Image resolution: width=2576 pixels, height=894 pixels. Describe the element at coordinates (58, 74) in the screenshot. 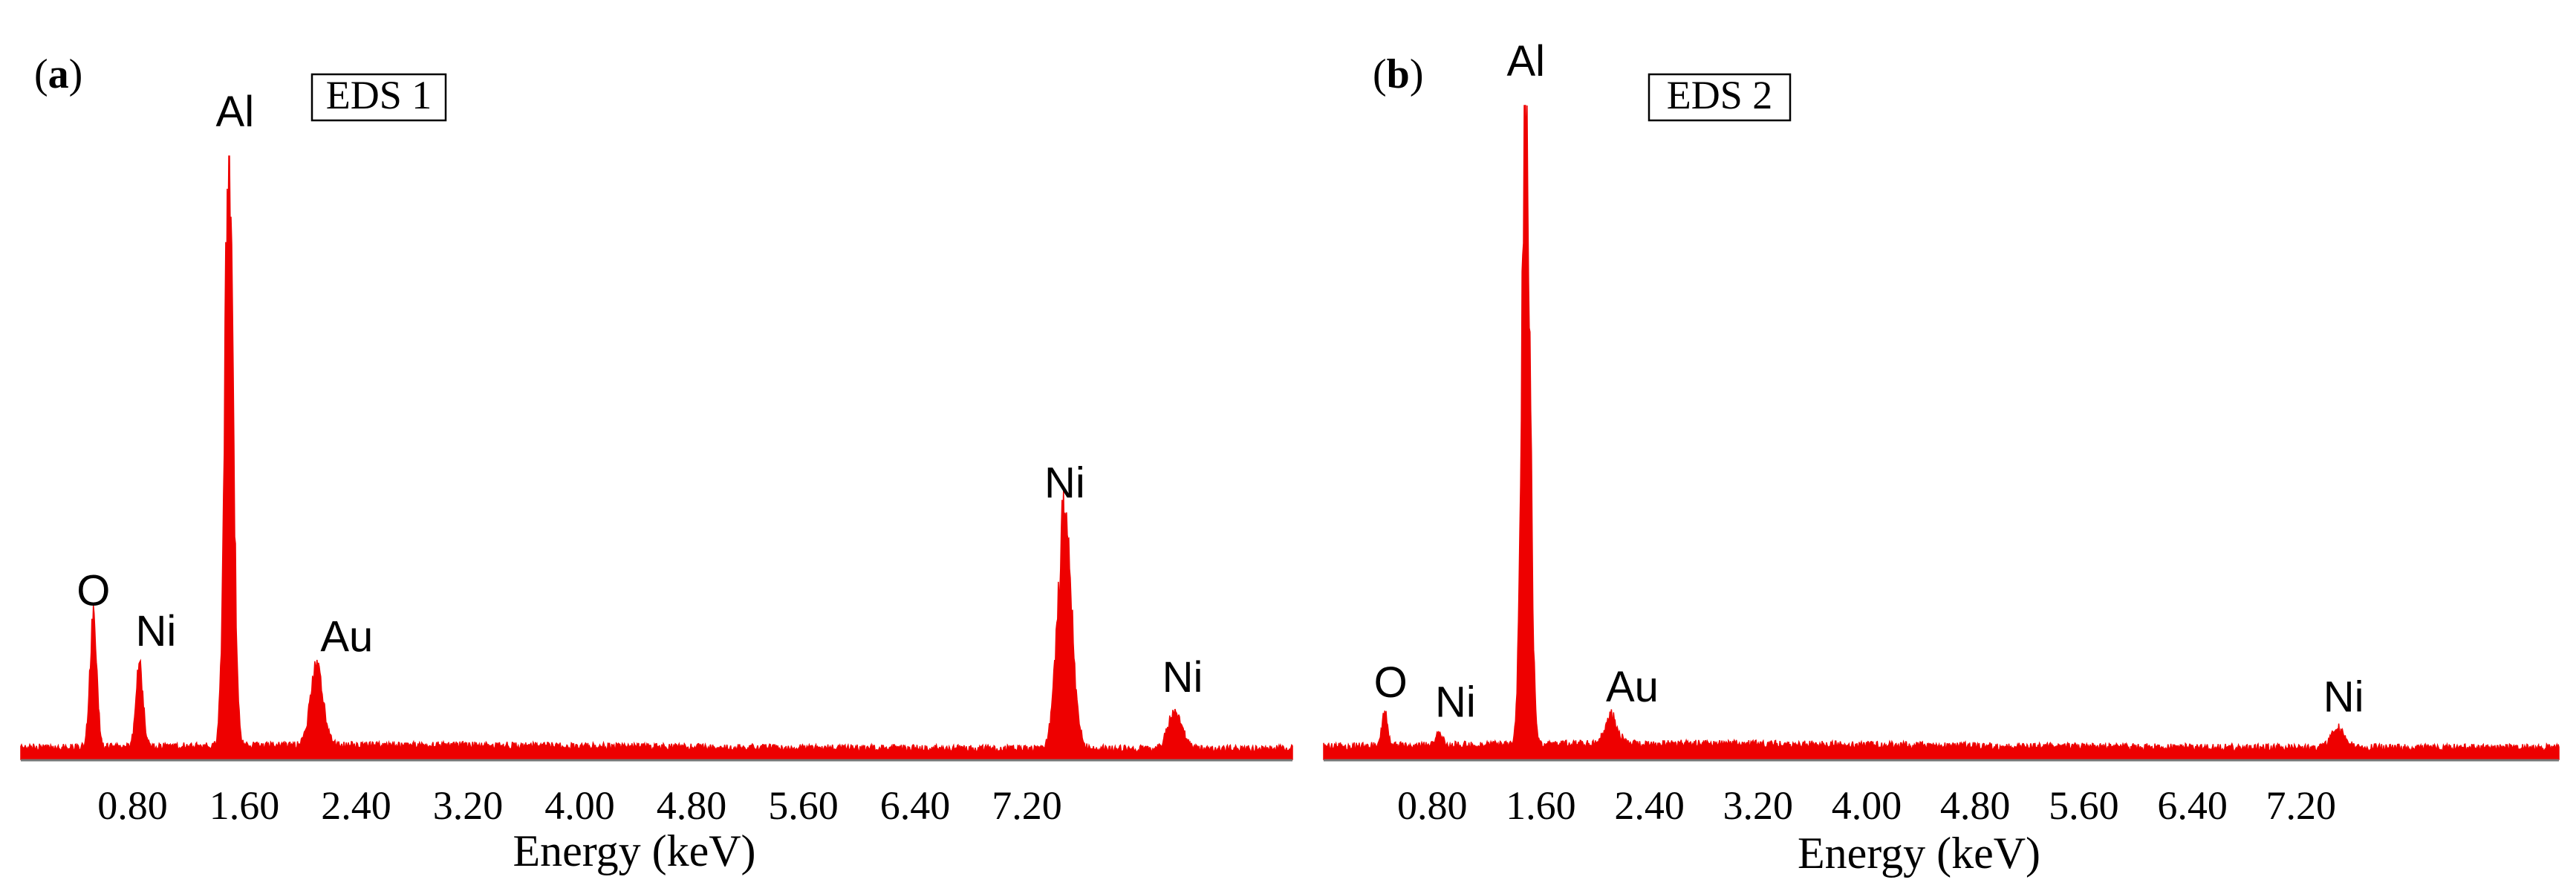

I see `panel-letter: (a)` at that location.